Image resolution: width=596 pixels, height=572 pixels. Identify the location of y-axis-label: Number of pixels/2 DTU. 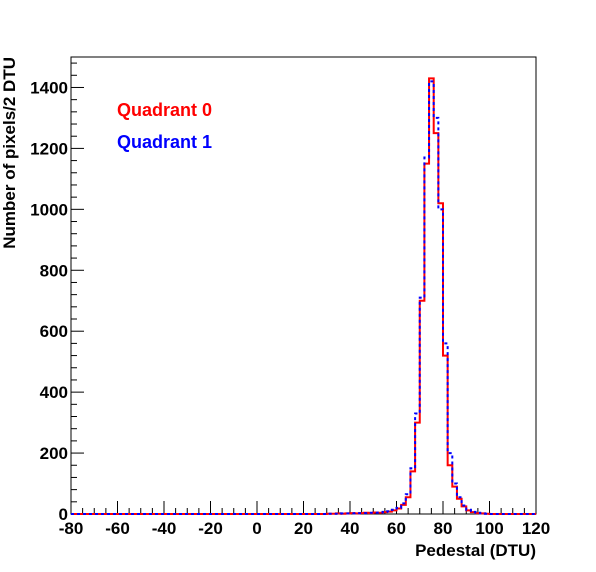
(9, 153).